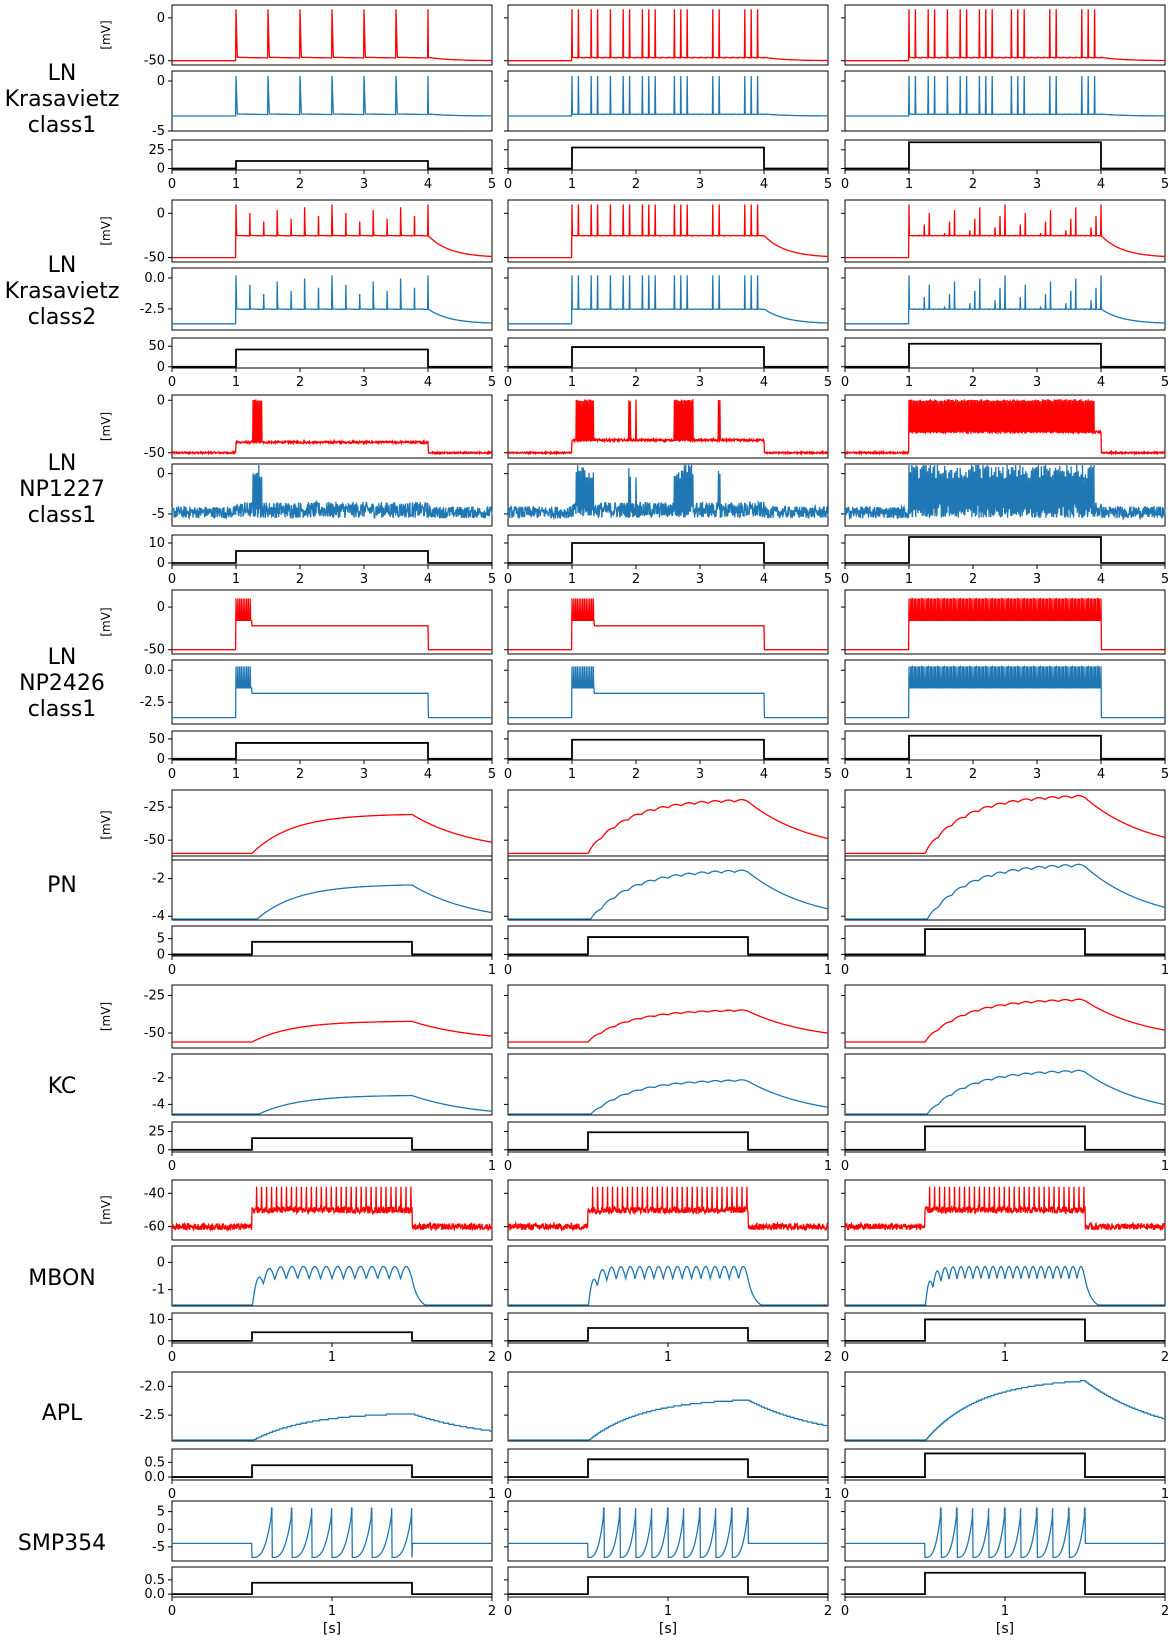 This screenshot has height=1646, width=1174. What do you see at coordinates (62, 885) in the screenshot?
I see `row-label: PN` at bounding box center [62, 885].